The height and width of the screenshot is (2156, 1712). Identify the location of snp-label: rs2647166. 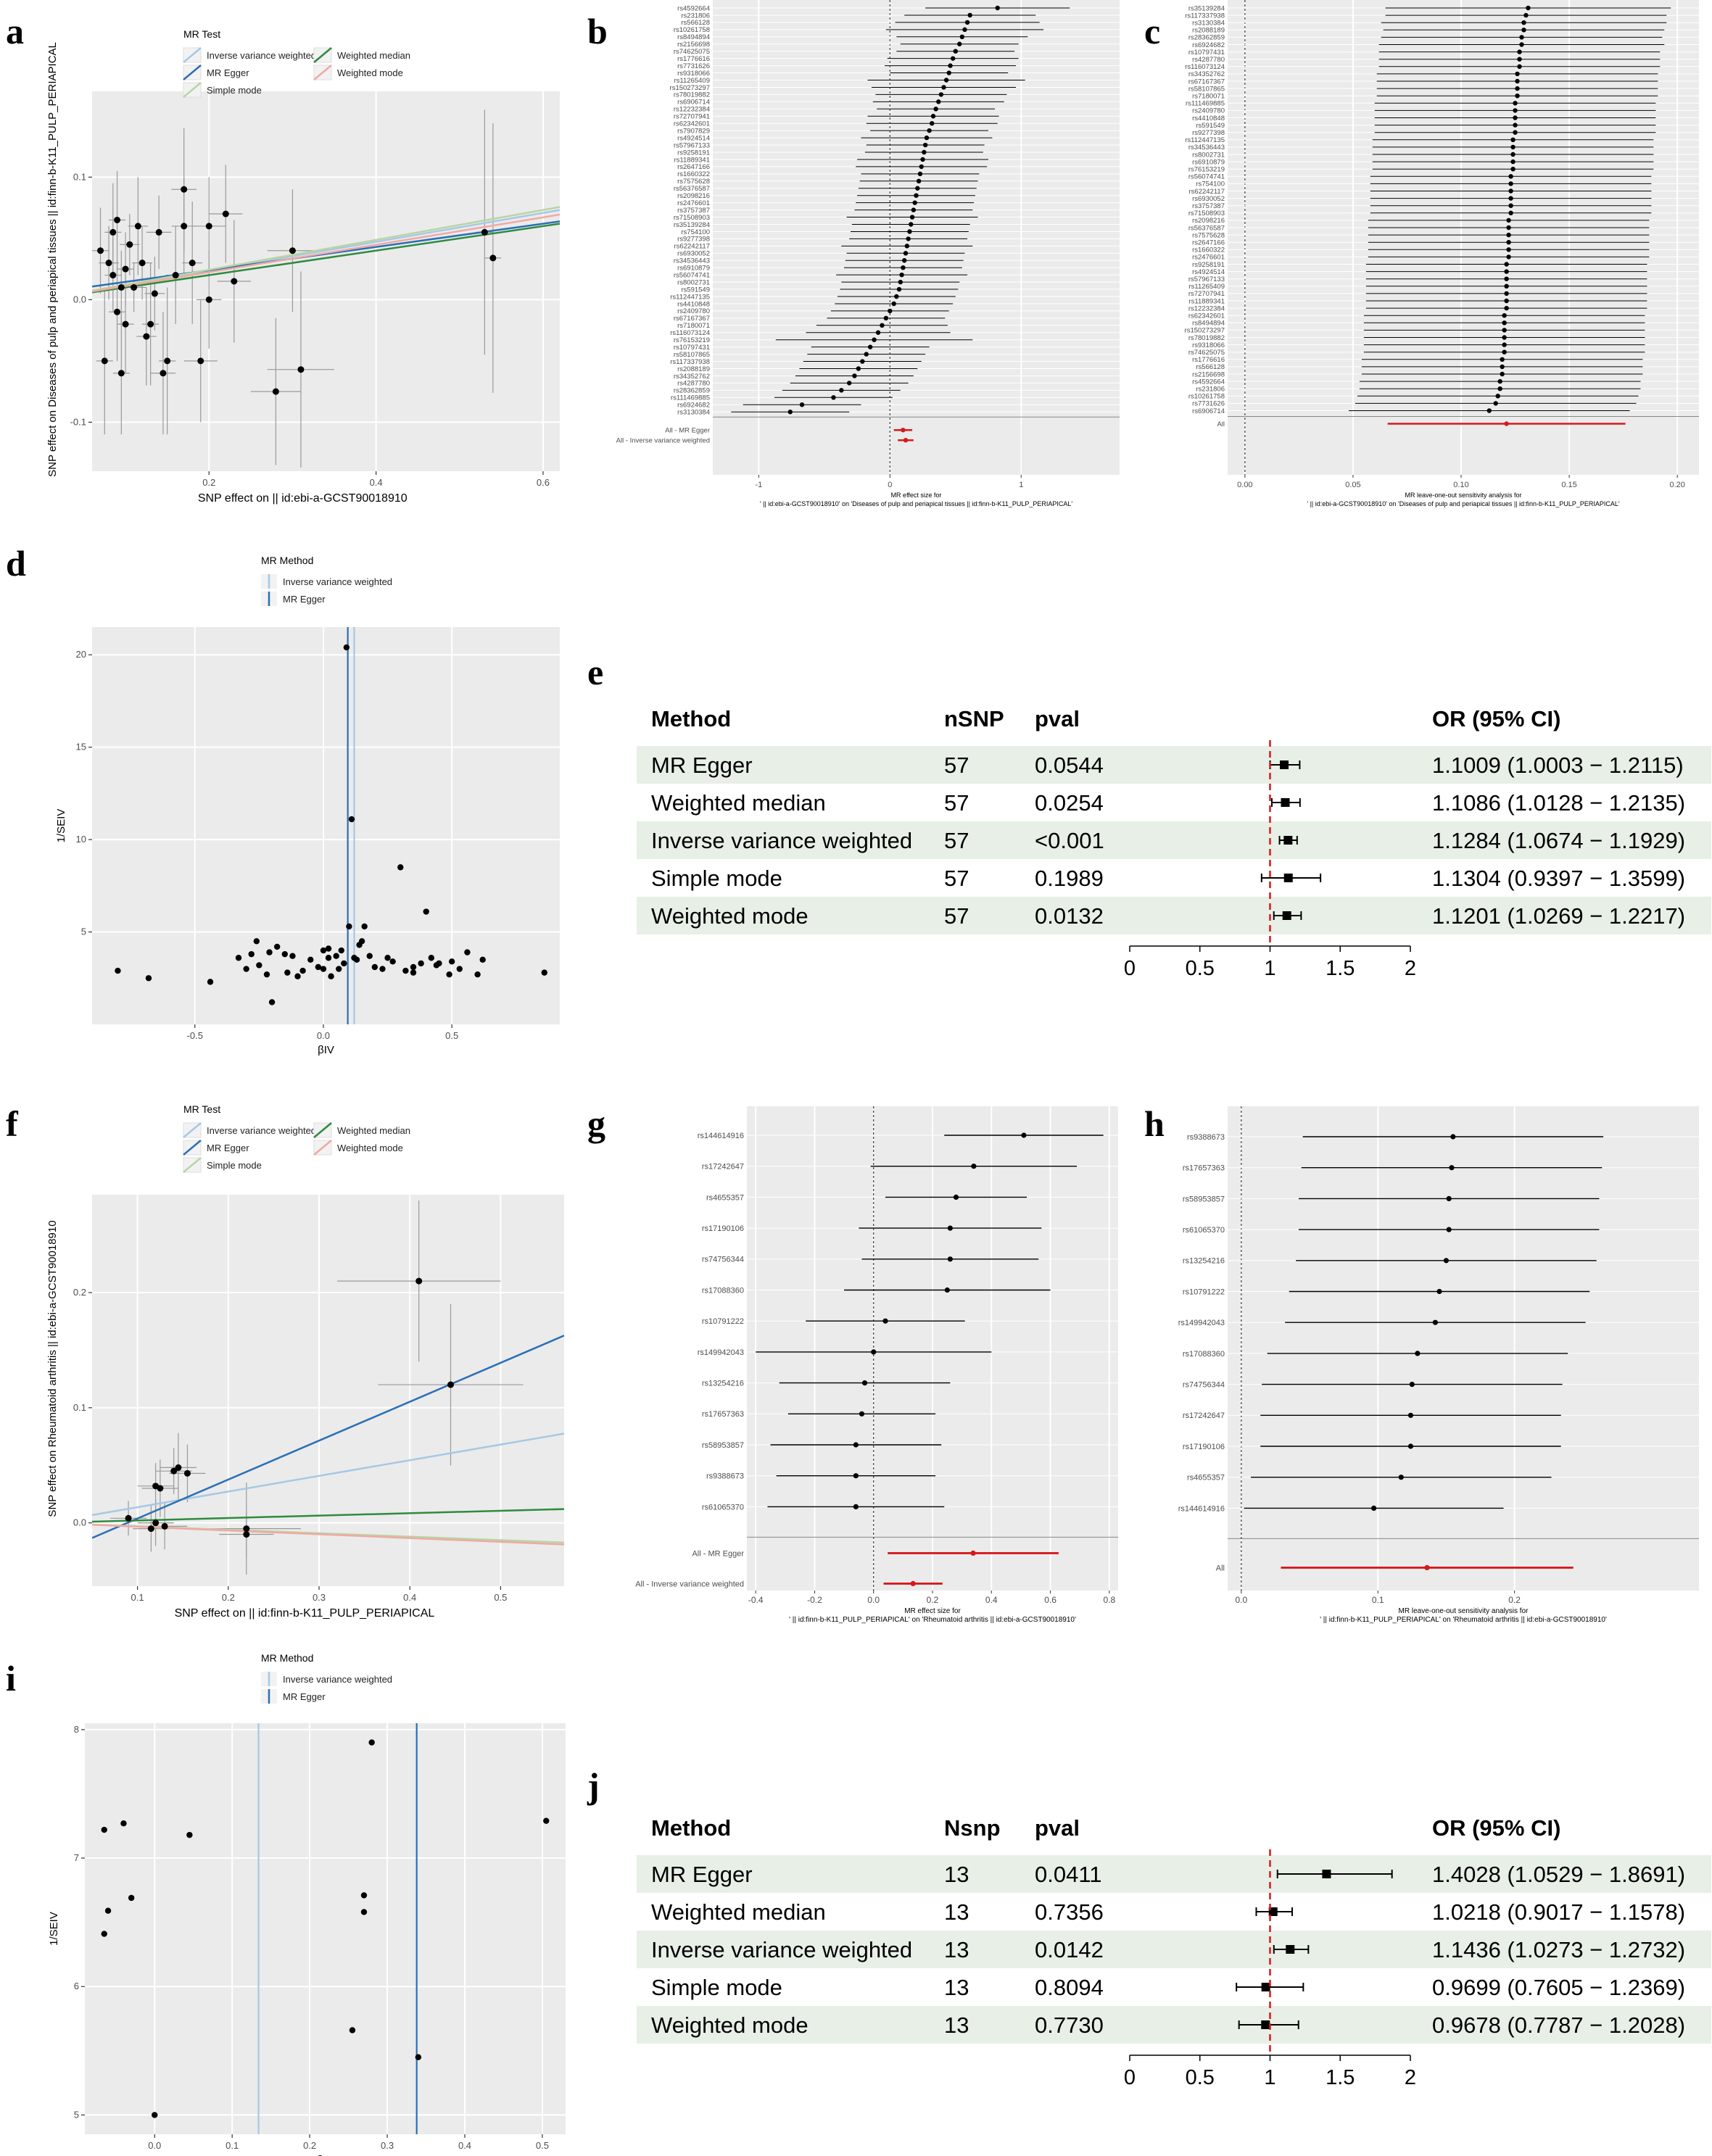
(1208, 243).